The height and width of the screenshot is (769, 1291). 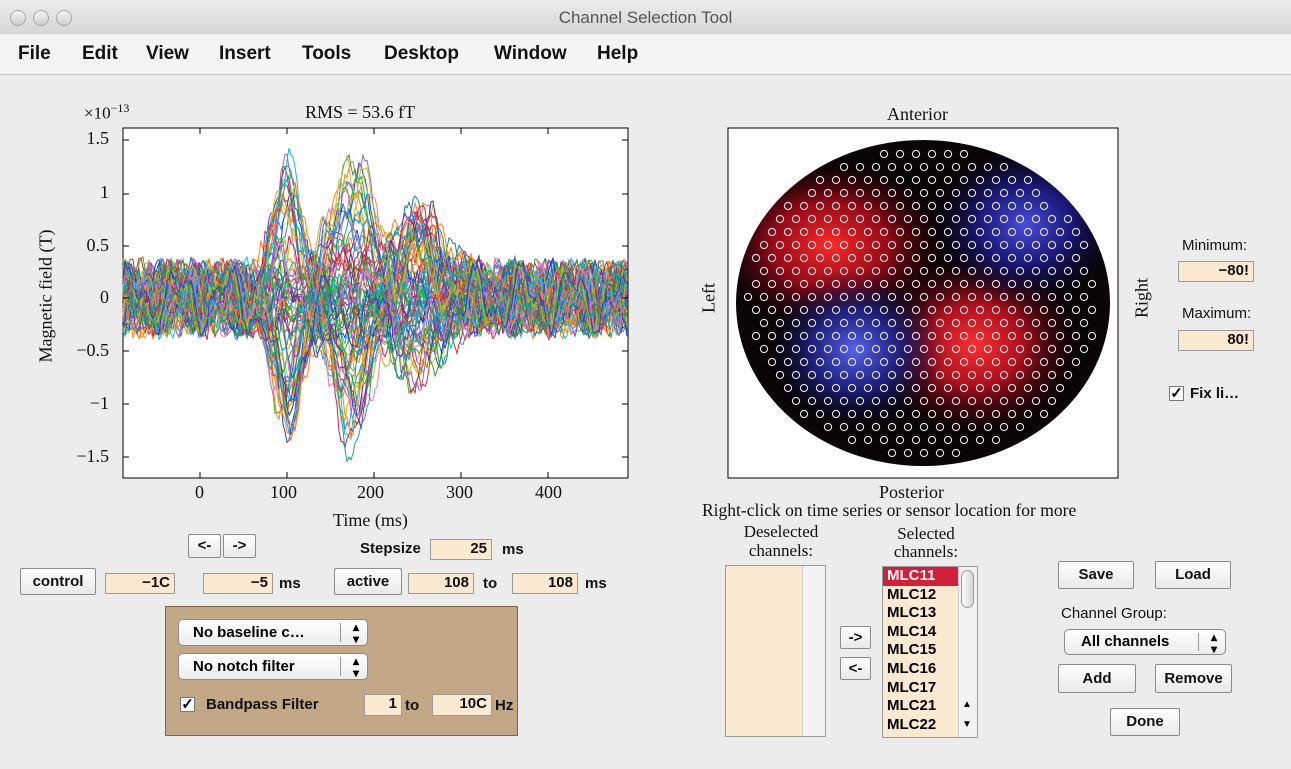 What do you see at coordinates (922, 576) in the screenshot?
I see `list-item-selected: MLC11` at bounding box center [922, 576].